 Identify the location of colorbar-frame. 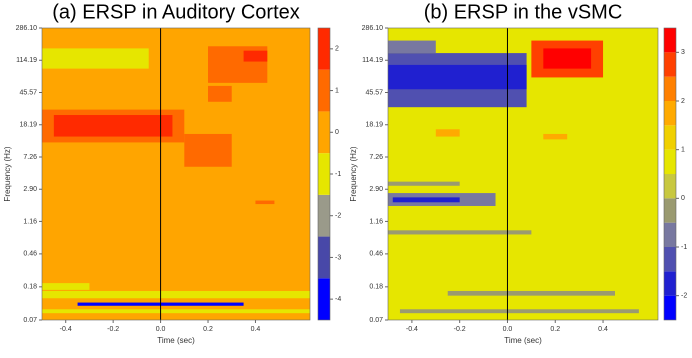
(670, 174).